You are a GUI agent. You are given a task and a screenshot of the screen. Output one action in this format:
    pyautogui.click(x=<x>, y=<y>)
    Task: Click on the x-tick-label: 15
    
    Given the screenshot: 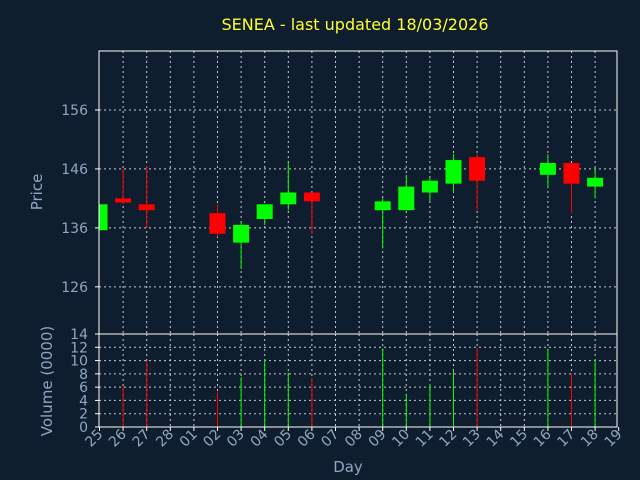 What is the action you would take?
    pyautogui.click(x=519, y=439)
    